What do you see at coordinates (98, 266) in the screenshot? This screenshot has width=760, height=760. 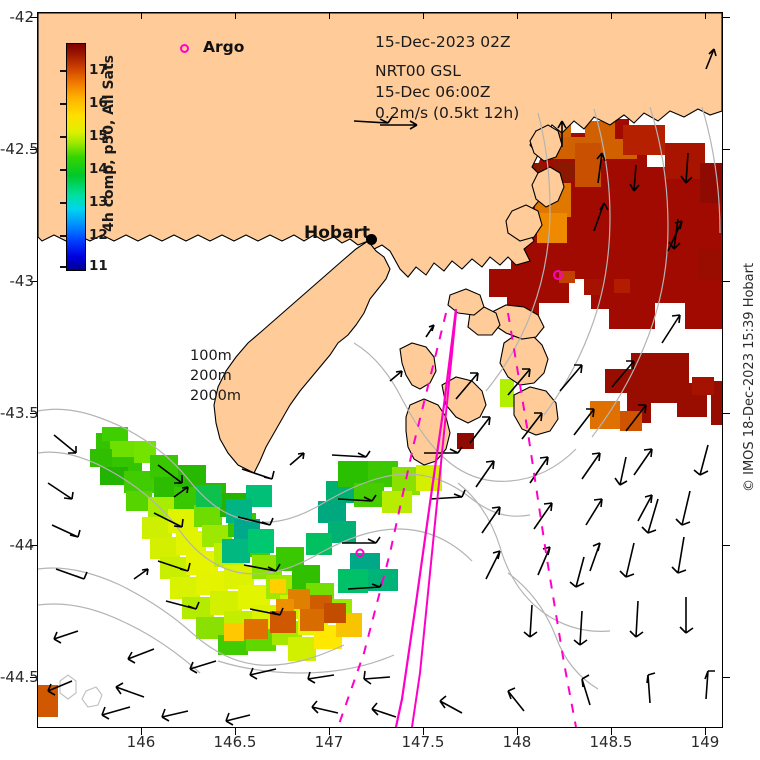 I see `colorbar-label-11: 11` at bounding box center [98, 266].